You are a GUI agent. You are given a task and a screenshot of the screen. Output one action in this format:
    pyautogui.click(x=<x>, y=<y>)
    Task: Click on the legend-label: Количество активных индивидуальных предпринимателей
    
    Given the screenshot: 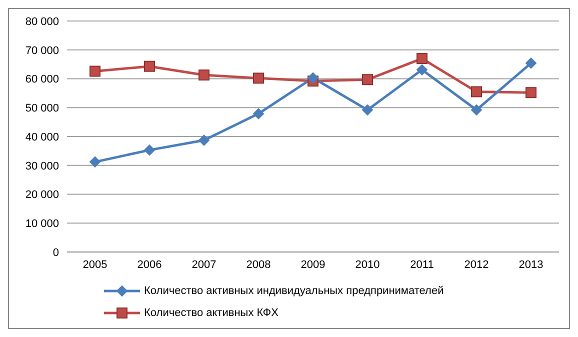 What is the action you would take?
    pyautogui.click(x=294, y=291)
    